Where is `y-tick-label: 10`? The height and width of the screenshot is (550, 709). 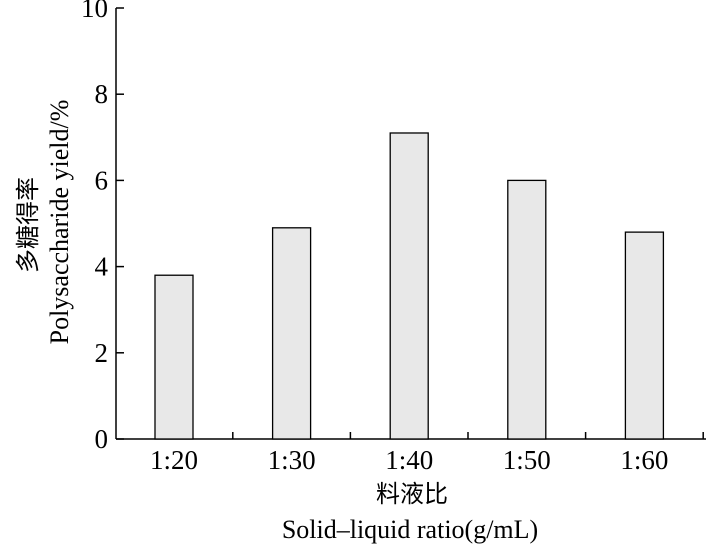
y-tick-label: 10 is located at coordinates (94, 11).